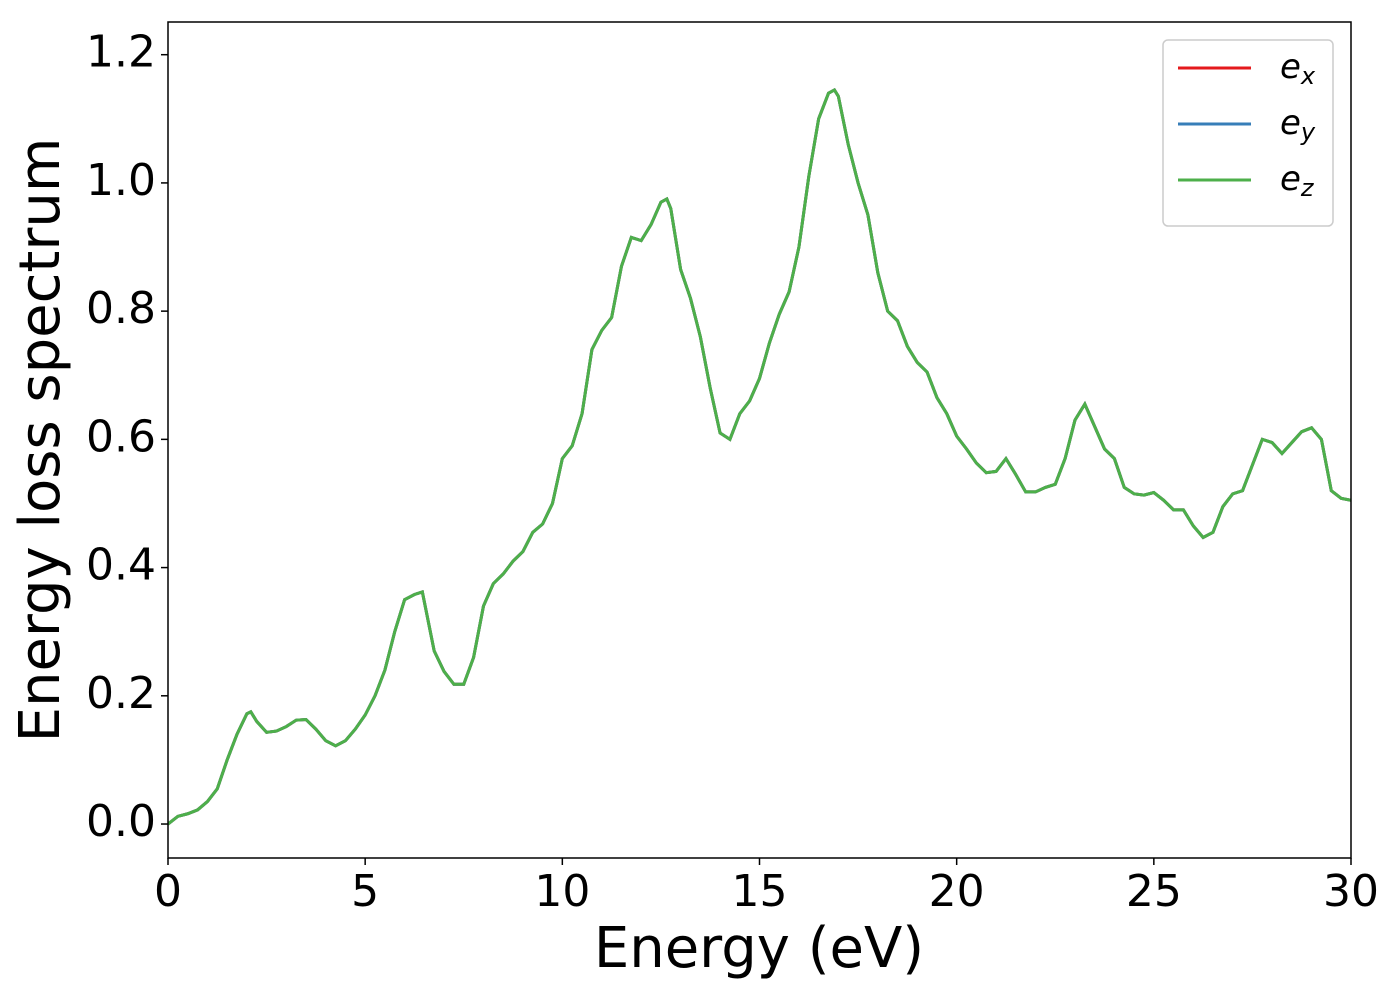 The height and width of the screenshot is (1000, 1400). What do you see at coordinates (1308, 132) in the screenshot?
I see `legend-subscript: y` at bounding box center [1308, 132].